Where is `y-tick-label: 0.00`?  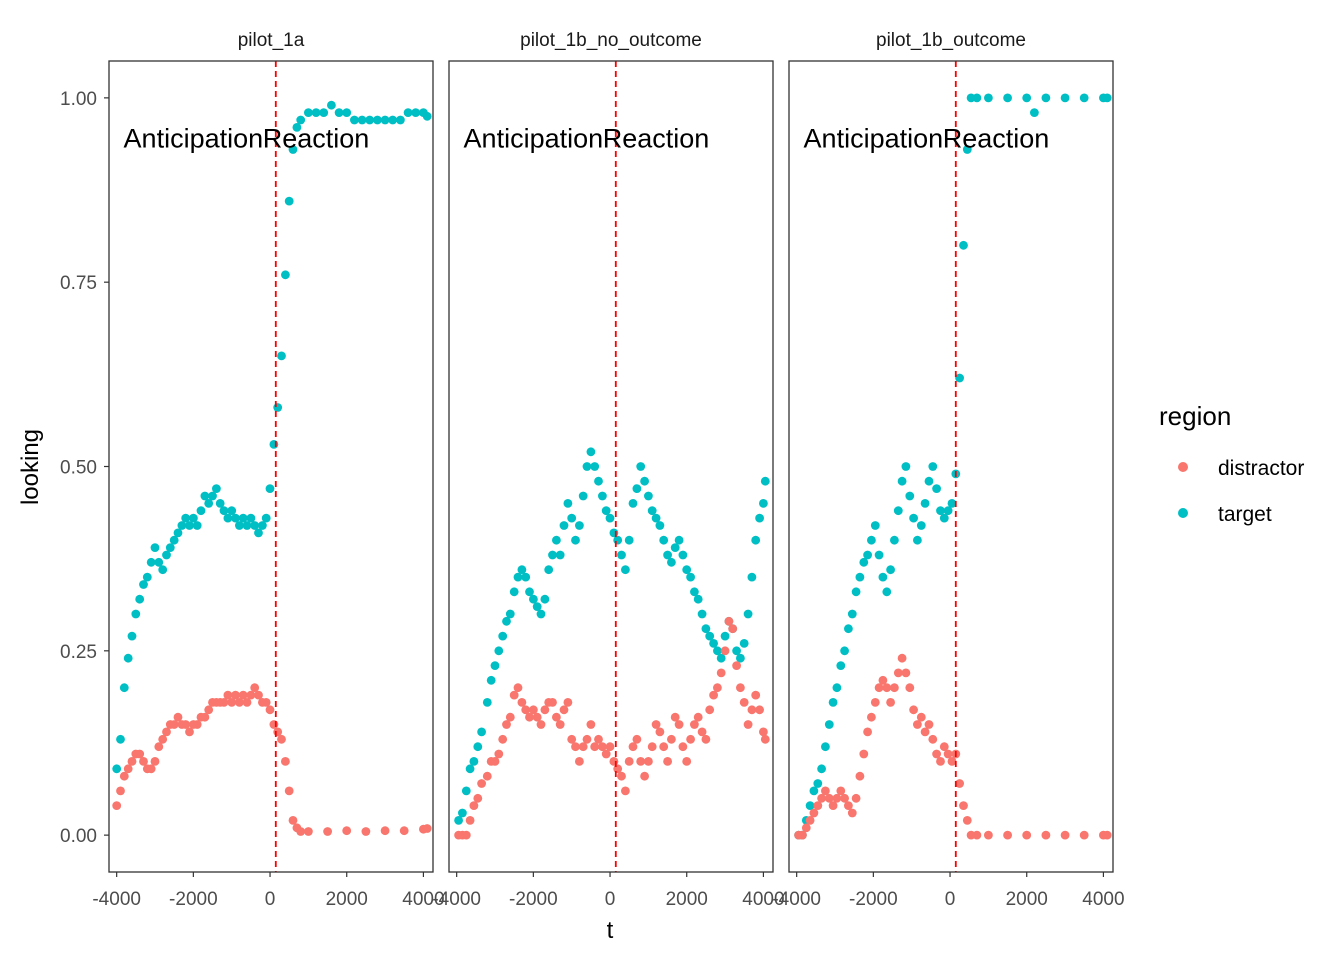
y-tick-label: 0.00 is located at coordinates (78, 836).